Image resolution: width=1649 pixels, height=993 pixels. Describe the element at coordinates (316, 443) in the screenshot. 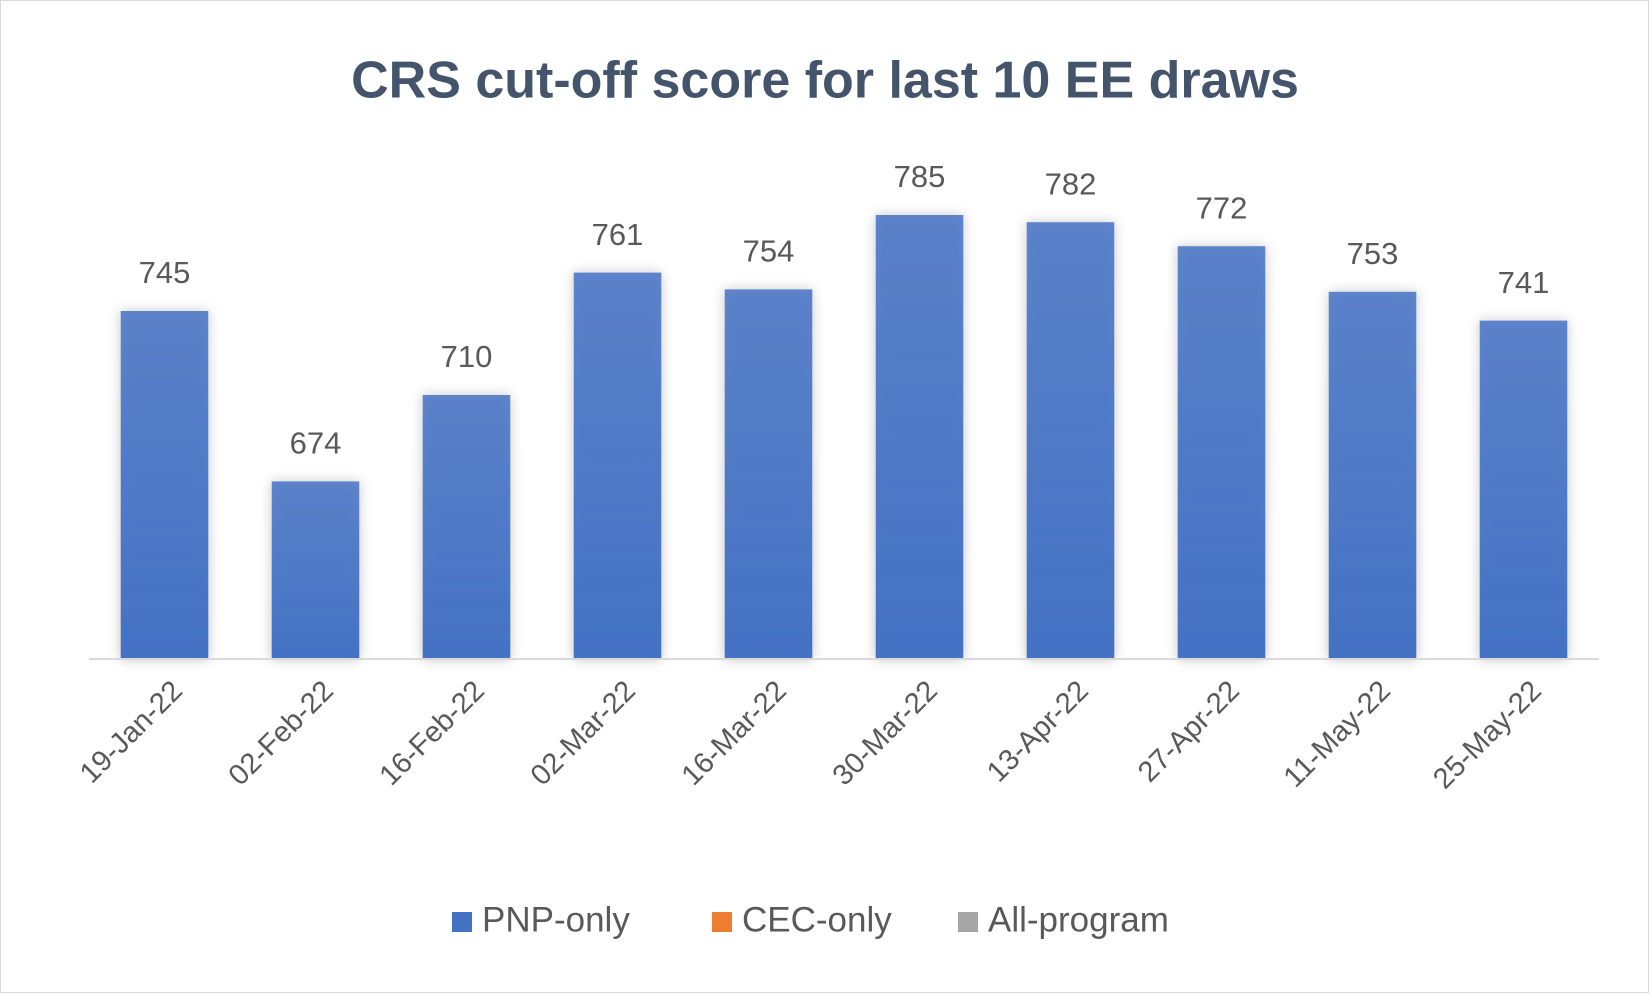

I see `data-label: 674` at that location.